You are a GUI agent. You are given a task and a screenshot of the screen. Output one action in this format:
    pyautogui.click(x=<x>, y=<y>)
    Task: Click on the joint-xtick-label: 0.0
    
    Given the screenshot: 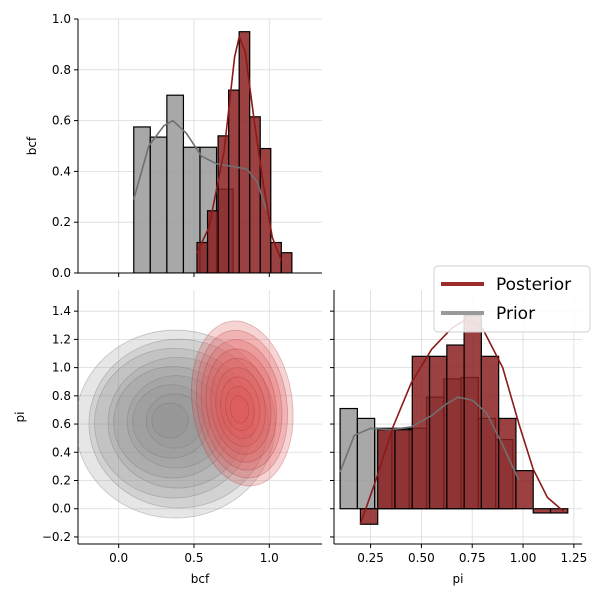 What is the action you would take?
    pyautogui.click(x=118, y=558)
    